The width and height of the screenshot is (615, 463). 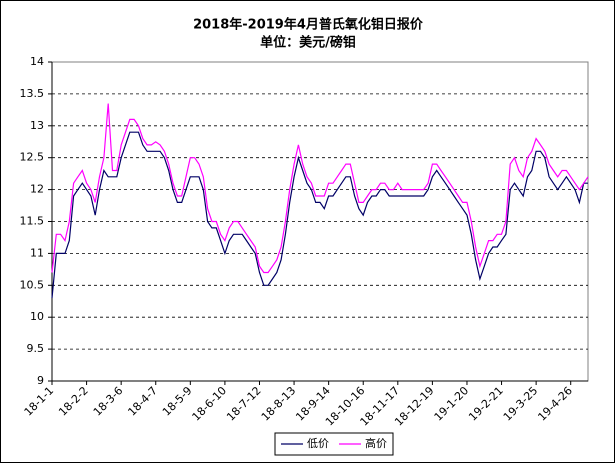 What do you see at coordinates (32, 221) in the screenshot?
I see `y-tick-label: 11.5` at bounding box center [32, 221].